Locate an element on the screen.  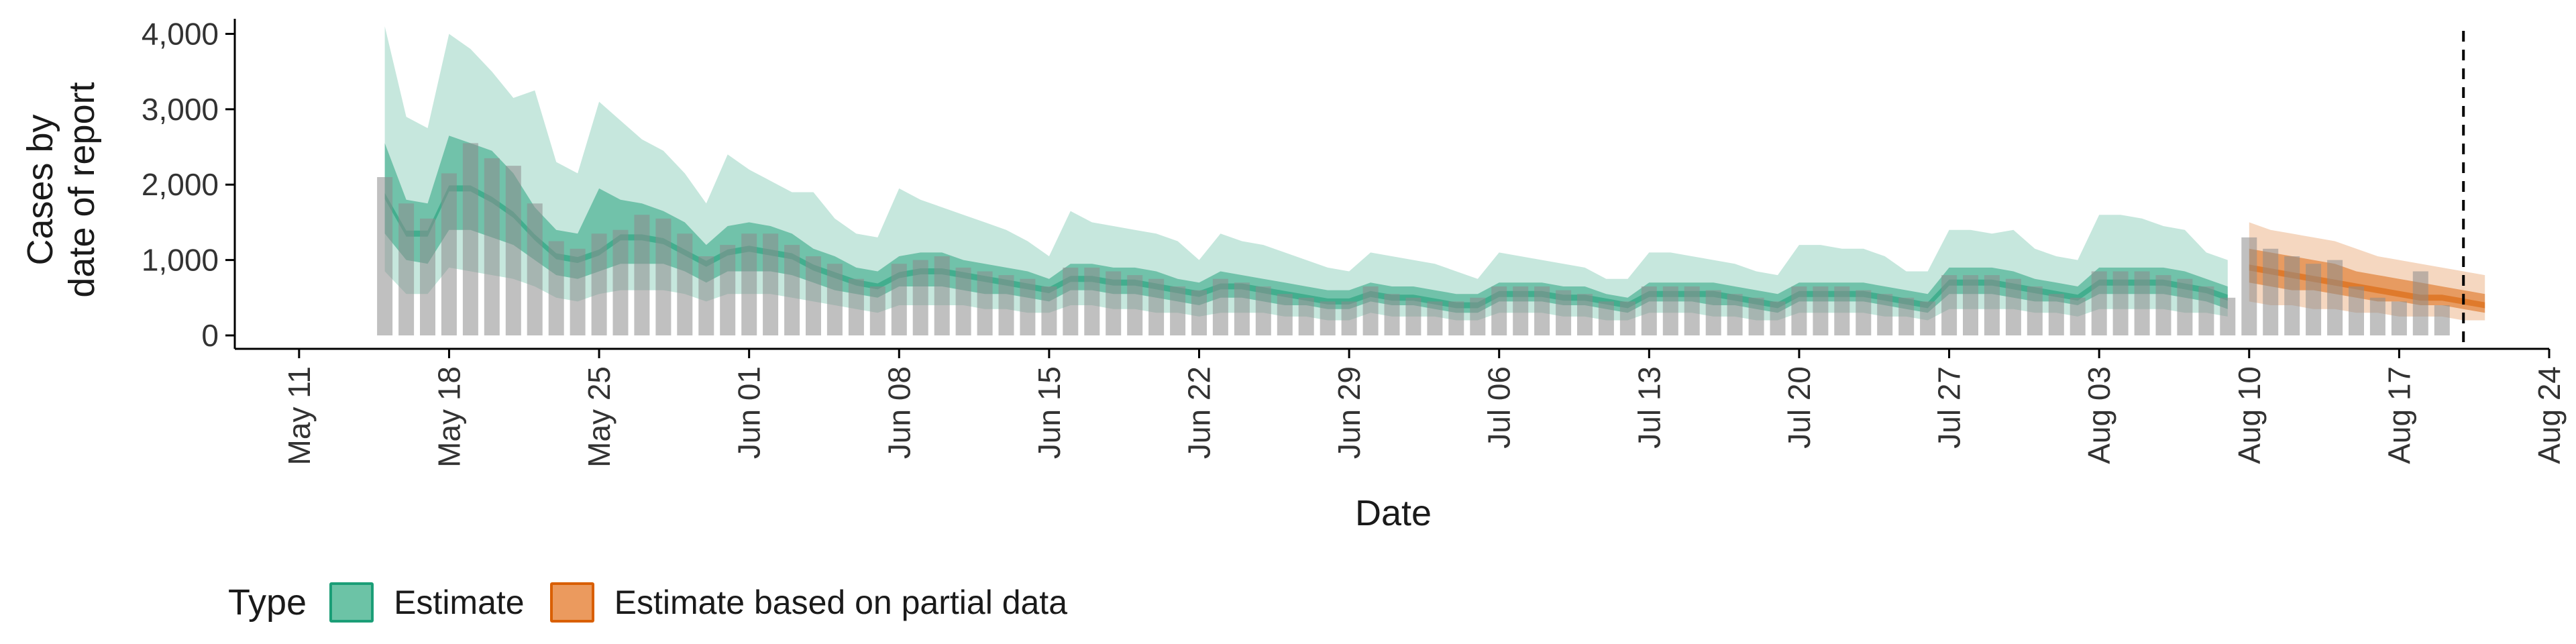
y-tick-label: 4,000 is located at coordinates (180, 33).